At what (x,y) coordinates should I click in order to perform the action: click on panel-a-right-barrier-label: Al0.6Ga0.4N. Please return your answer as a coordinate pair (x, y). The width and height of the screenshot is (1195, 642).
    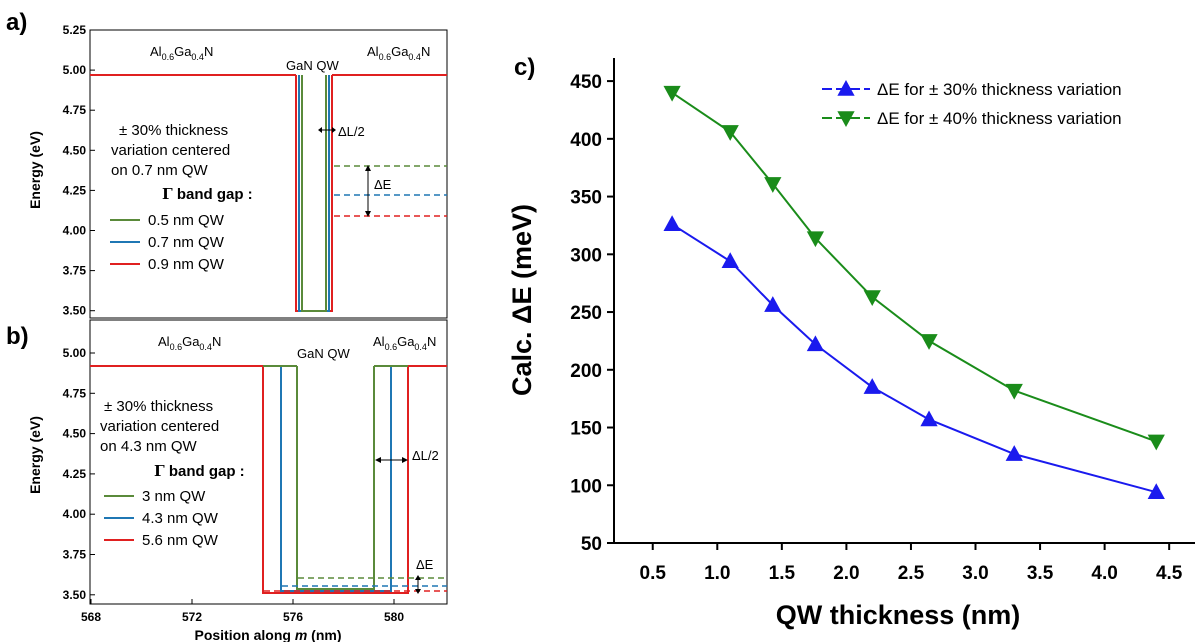
    Looking at the image, I should click on (398, 53).